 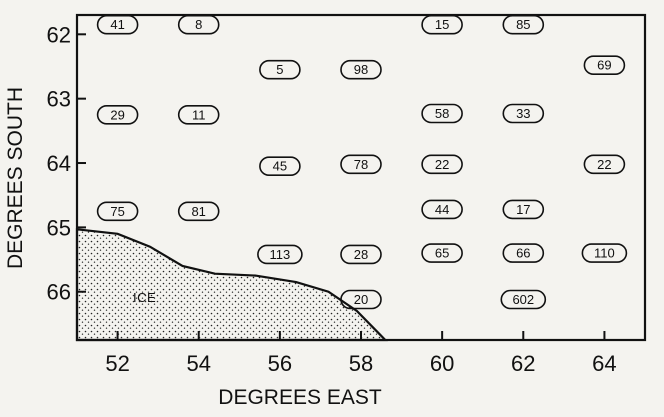 I want to click on station-value: 69, so click(x=604, y=65).